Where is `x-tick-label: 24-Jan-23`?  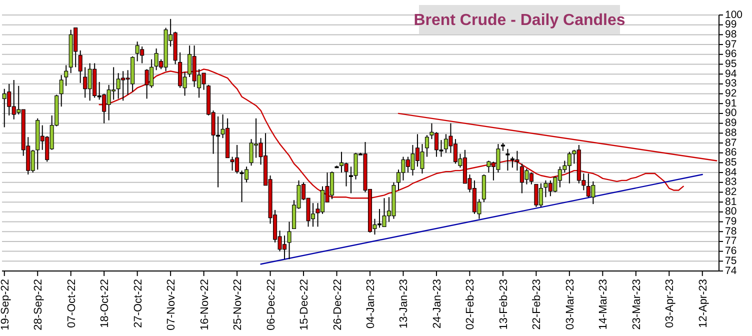 x-tick-label: 24-Jan-23 is located at coordinates (437, 304).